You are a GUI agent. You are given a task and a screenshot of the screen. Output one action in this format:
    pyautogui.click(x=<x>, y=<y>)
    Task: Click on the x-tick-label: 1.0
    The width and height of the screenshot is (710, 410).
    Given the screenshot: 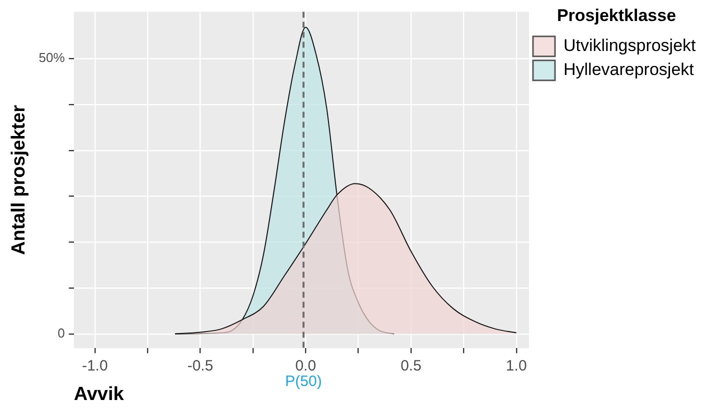 What is the action you would take?
    pyautogui.click(x=516, y=365)
    